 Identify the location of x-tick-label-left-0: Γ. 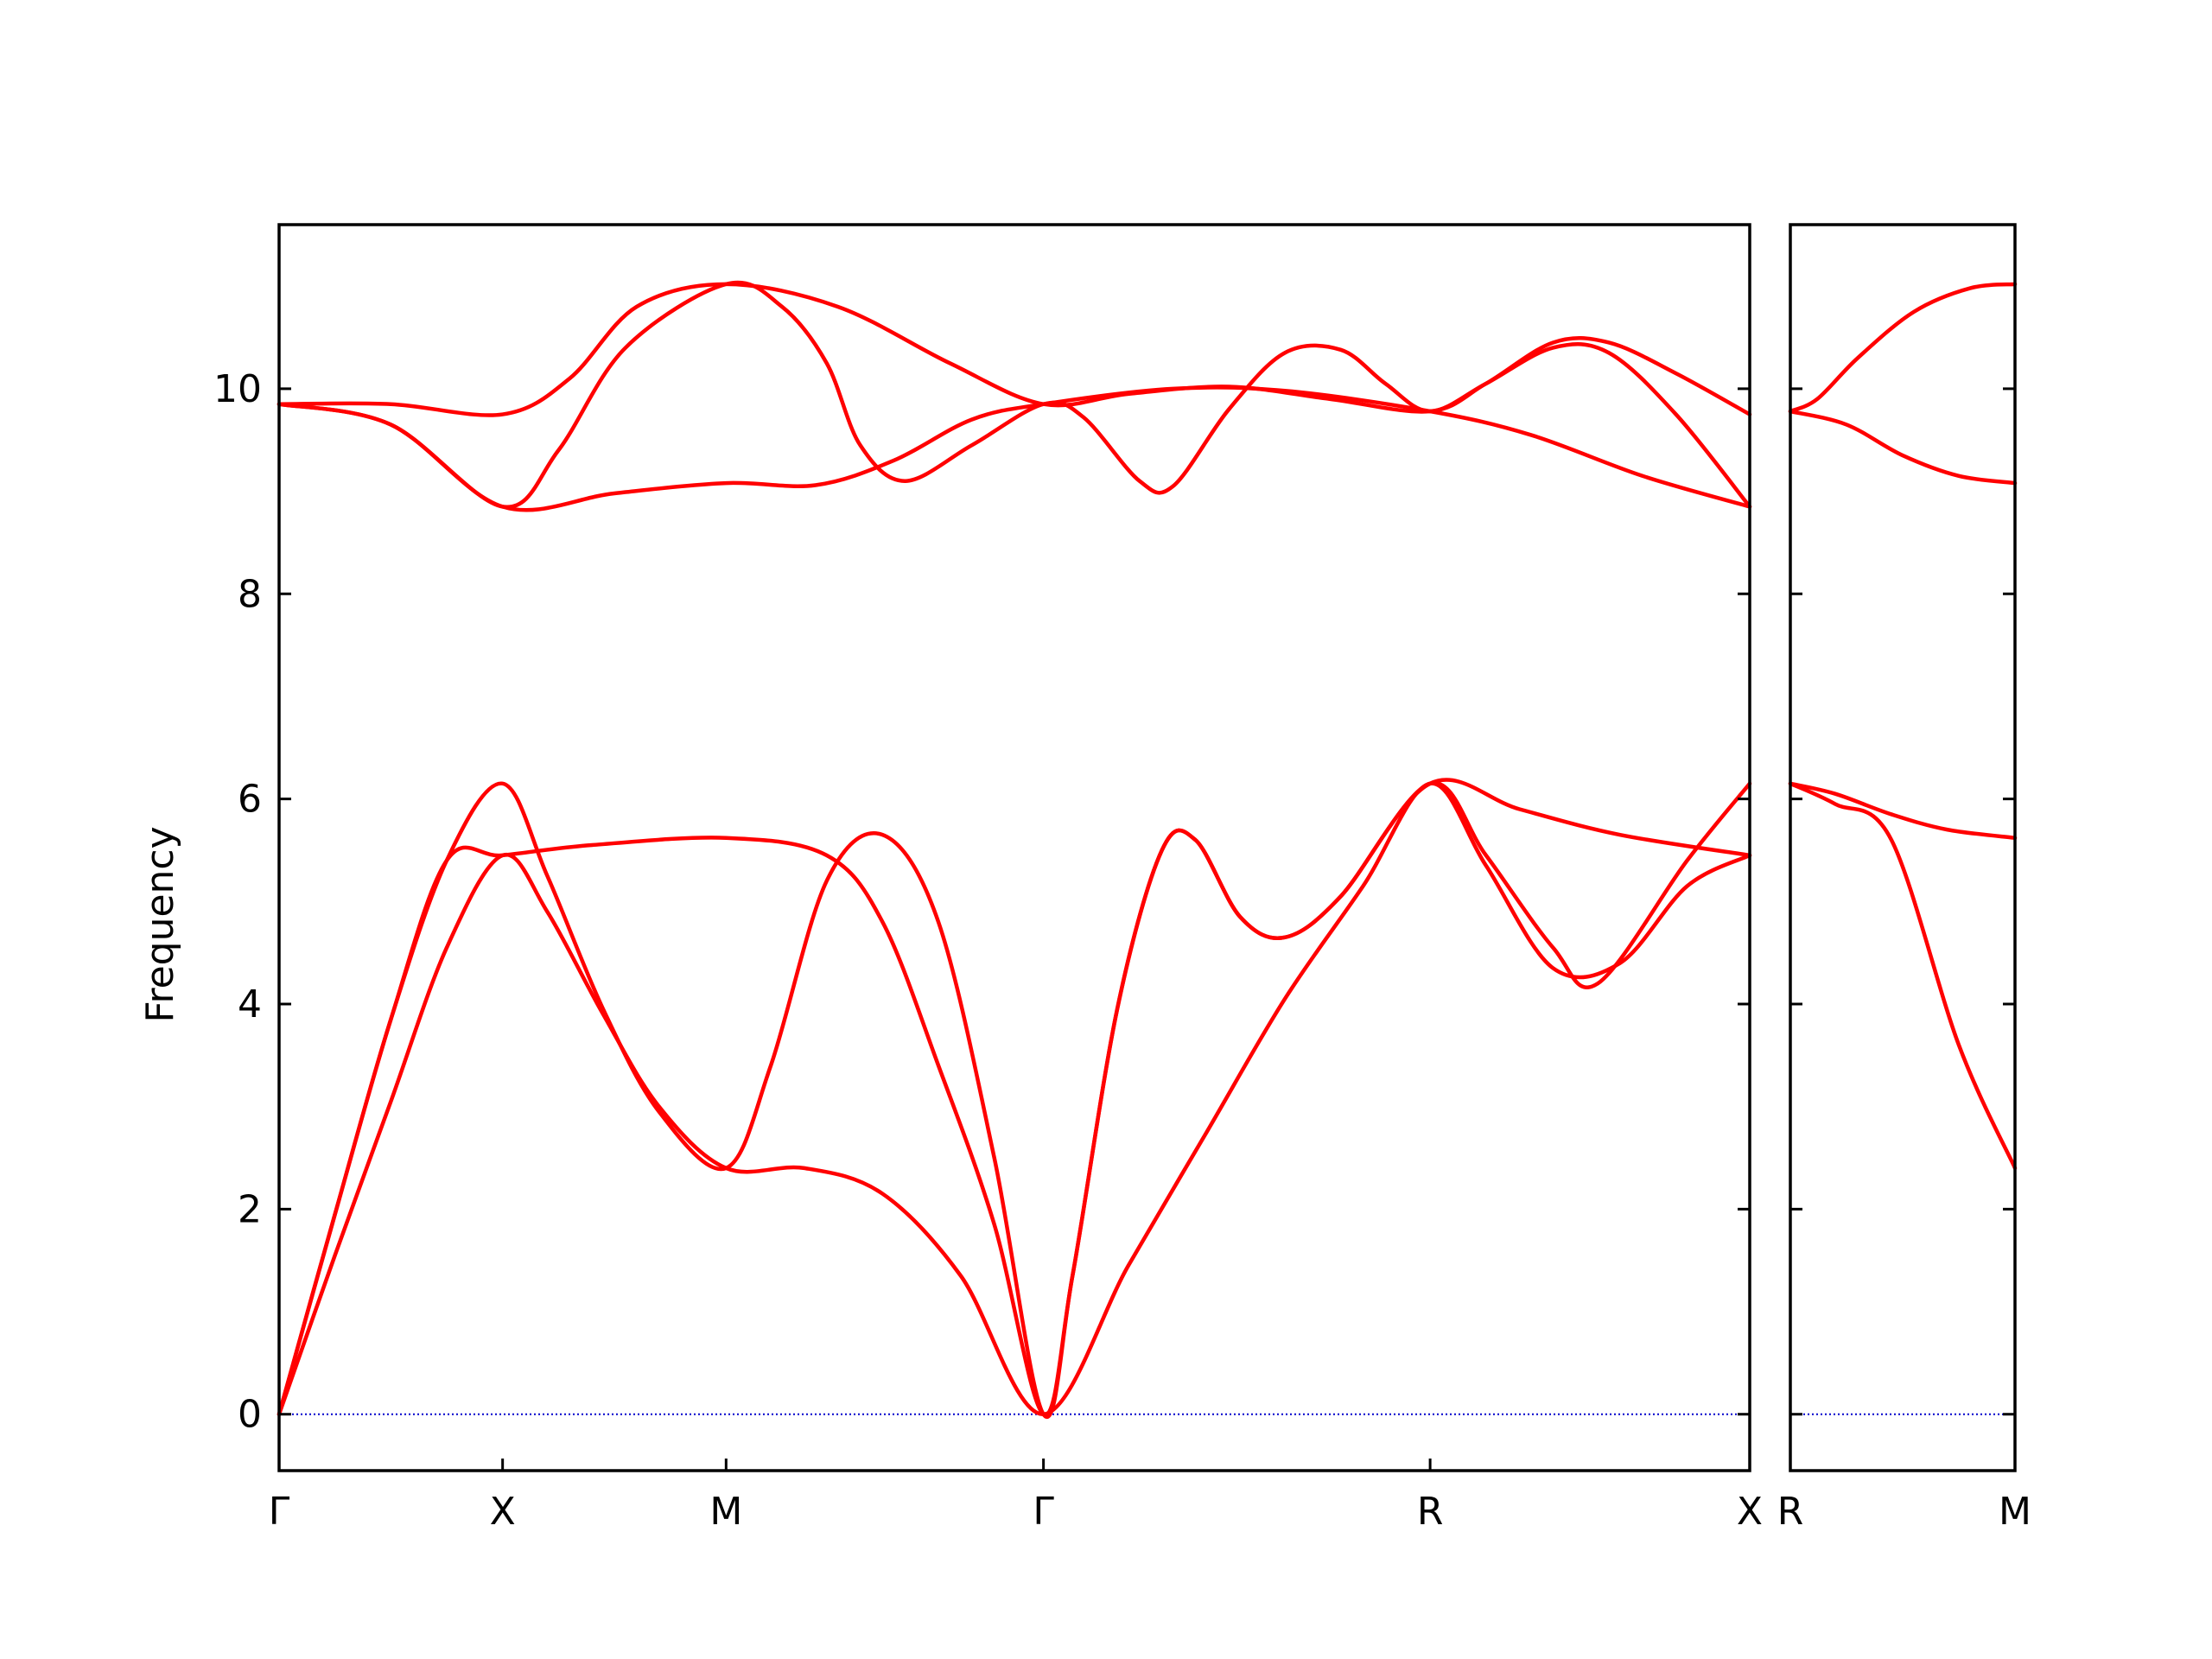
(279, 1512).